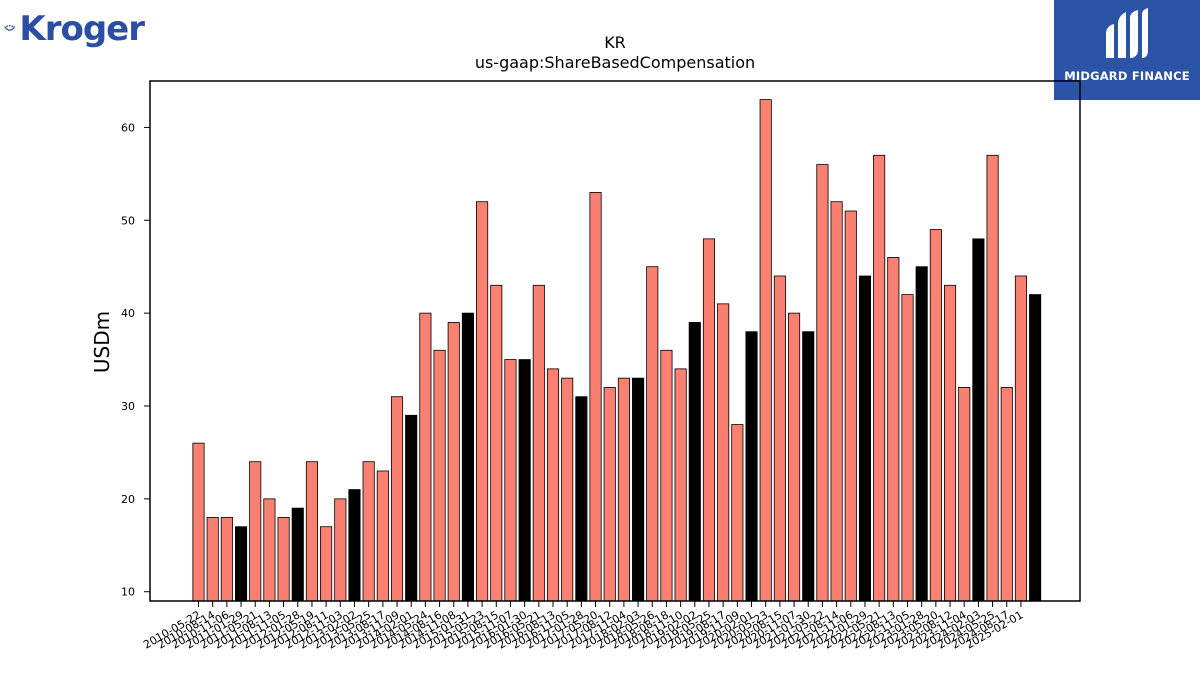 Image resolution: width=1200 pixels, height=675 pixels. Describe the element at coordinates (1035, 448) in the screenshot. I see `bar-undefined` at that location.